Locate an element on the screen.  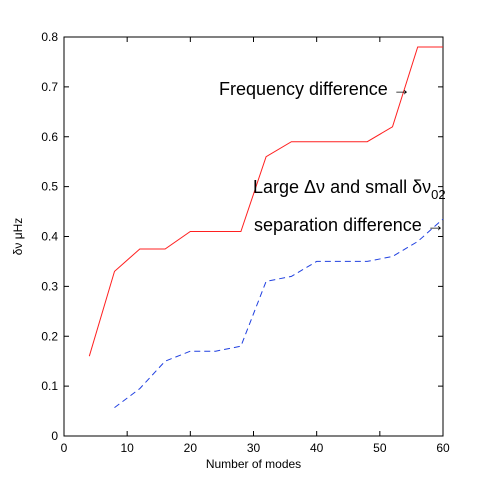
y-tick-label: 0.4 is located at coordinates (49, 237).